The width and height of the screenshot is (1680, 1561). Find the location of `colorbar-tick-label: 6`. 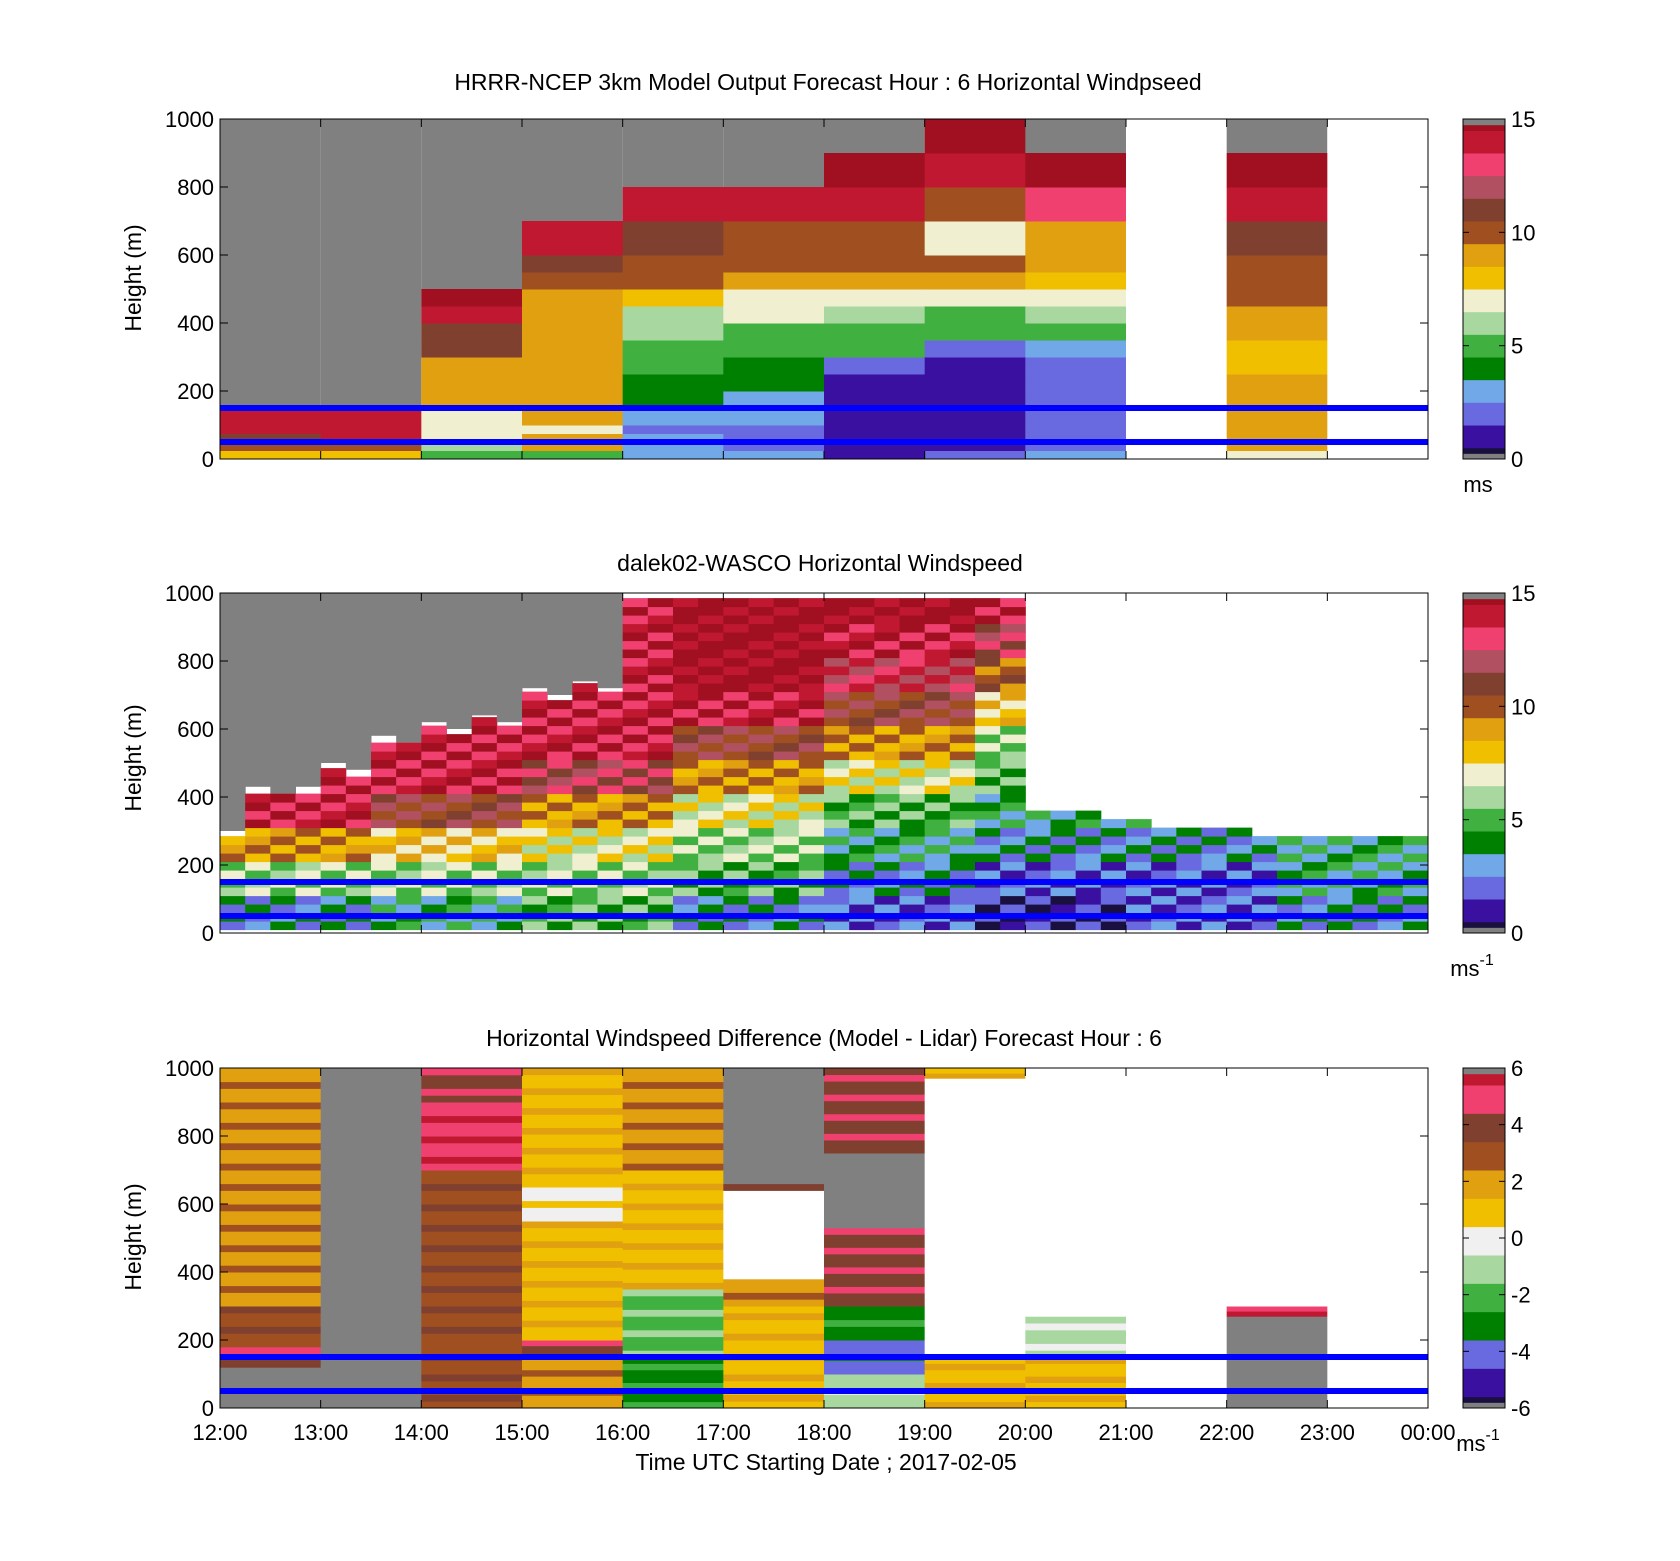

colorbar-tick-label: 6 is located at coordinates (1517, 1068).